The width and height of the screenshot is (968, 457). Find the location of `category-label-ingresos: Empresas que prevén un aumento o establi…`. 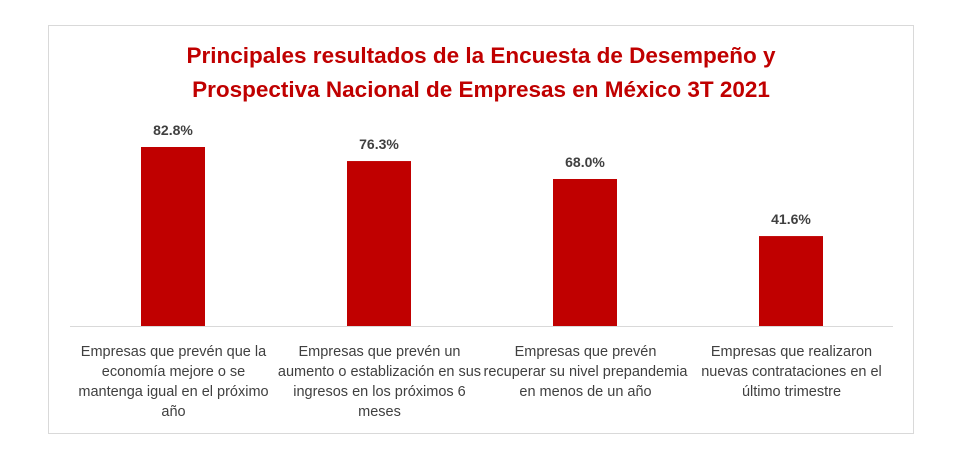

category-label-ingresos: Empresas que prevén un aumento o establi… is located at coordinates (379, 382).